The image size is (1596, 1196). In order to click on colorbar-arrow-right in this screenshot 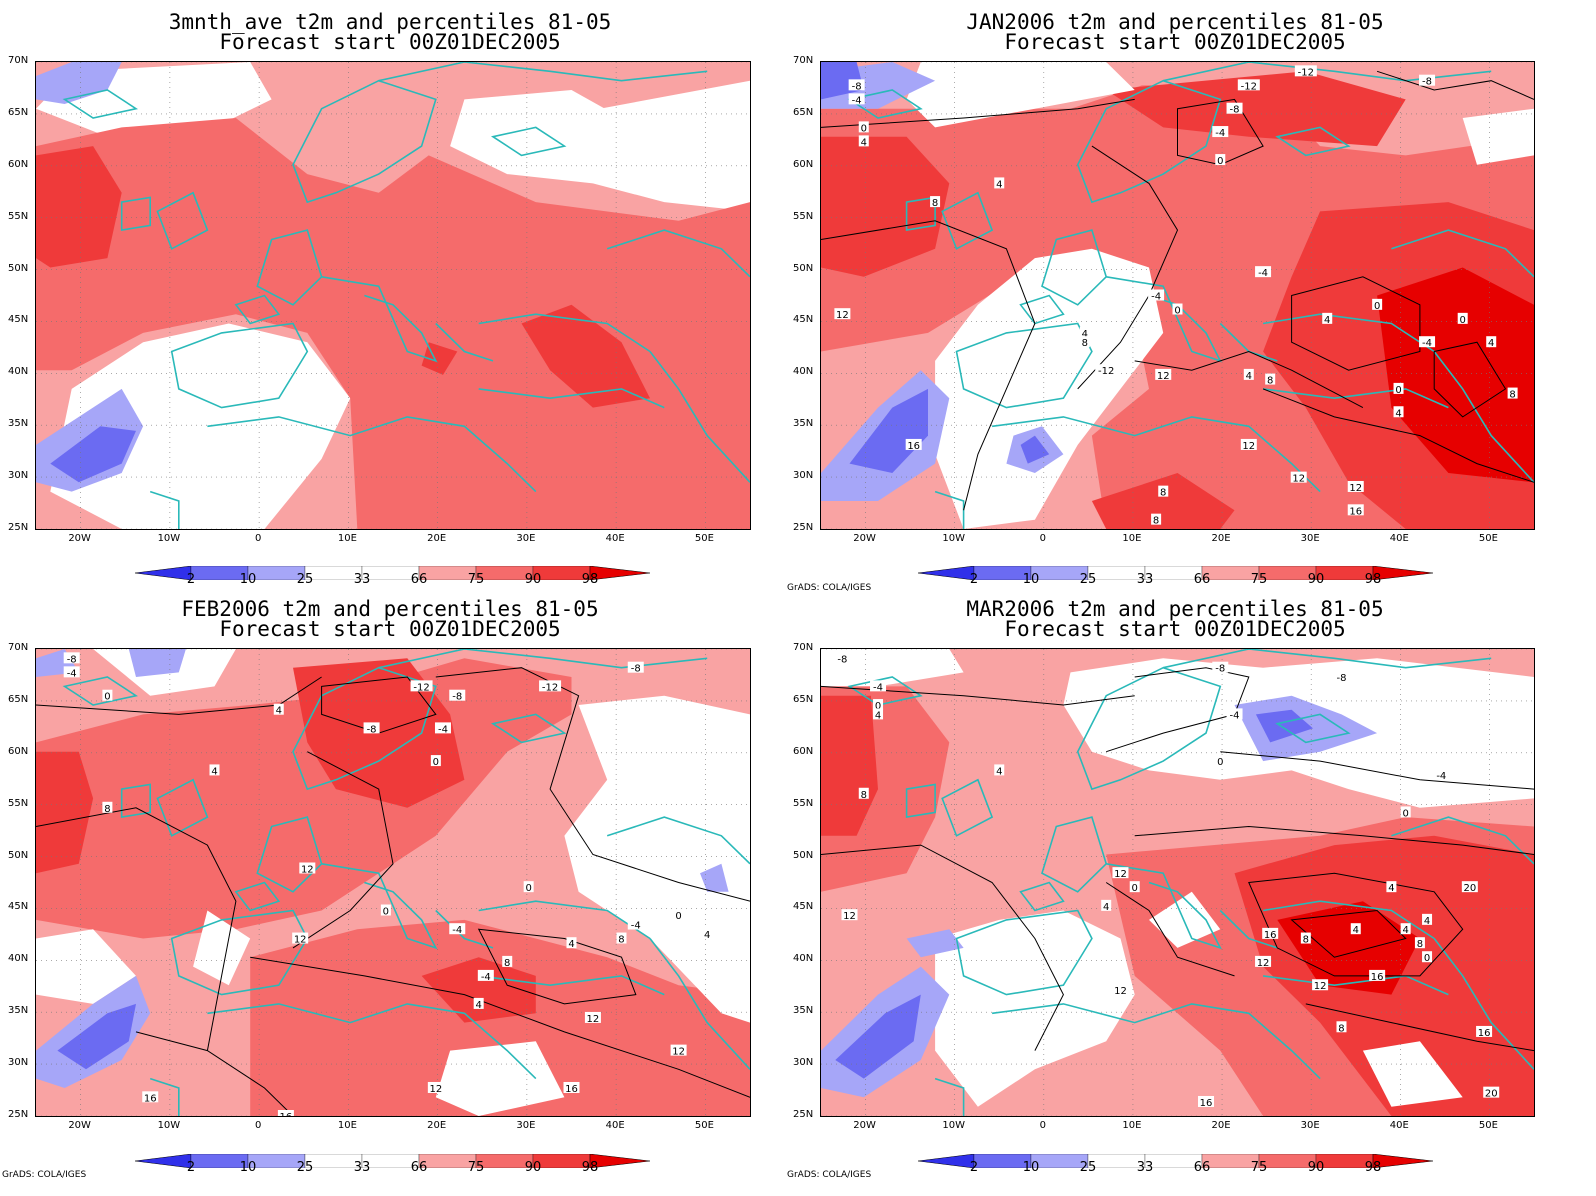, I will do `click(620, 573)`.